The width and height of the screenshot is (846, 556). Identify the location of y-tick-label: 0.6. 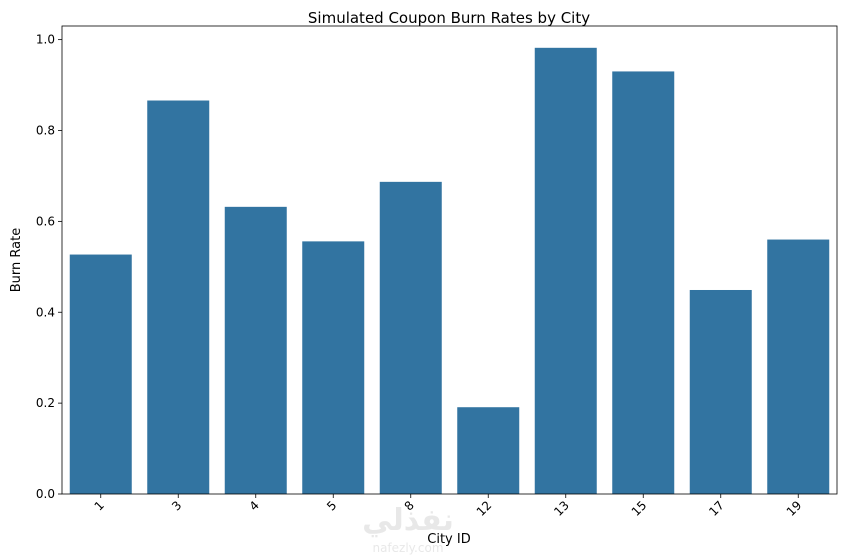
(45, 221).